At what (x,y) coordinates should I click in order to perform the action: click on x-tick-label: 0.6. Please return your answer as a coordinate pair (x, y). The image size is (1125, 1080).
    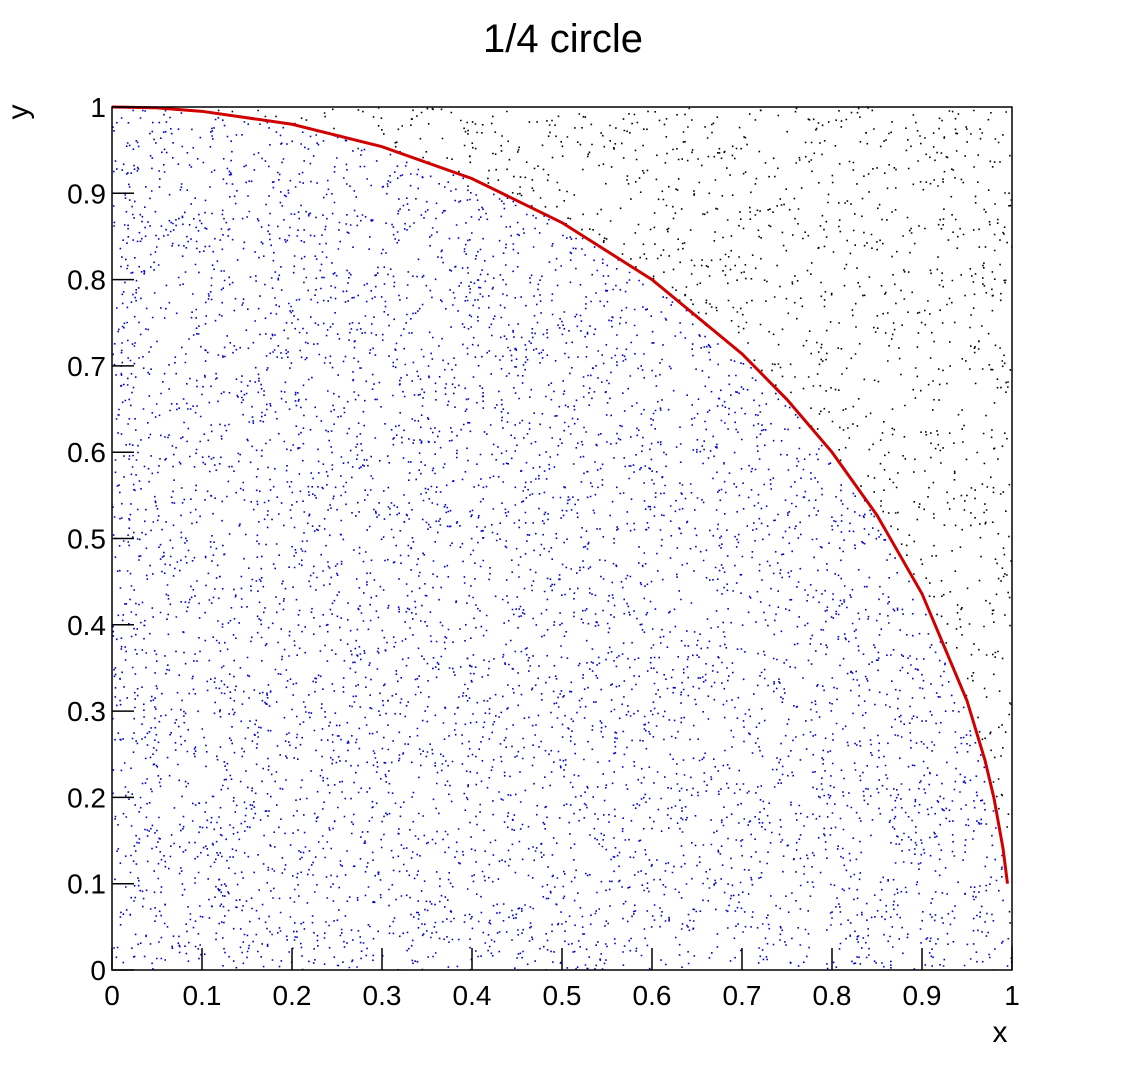
    Looking at the image, I should click on (652, 995).